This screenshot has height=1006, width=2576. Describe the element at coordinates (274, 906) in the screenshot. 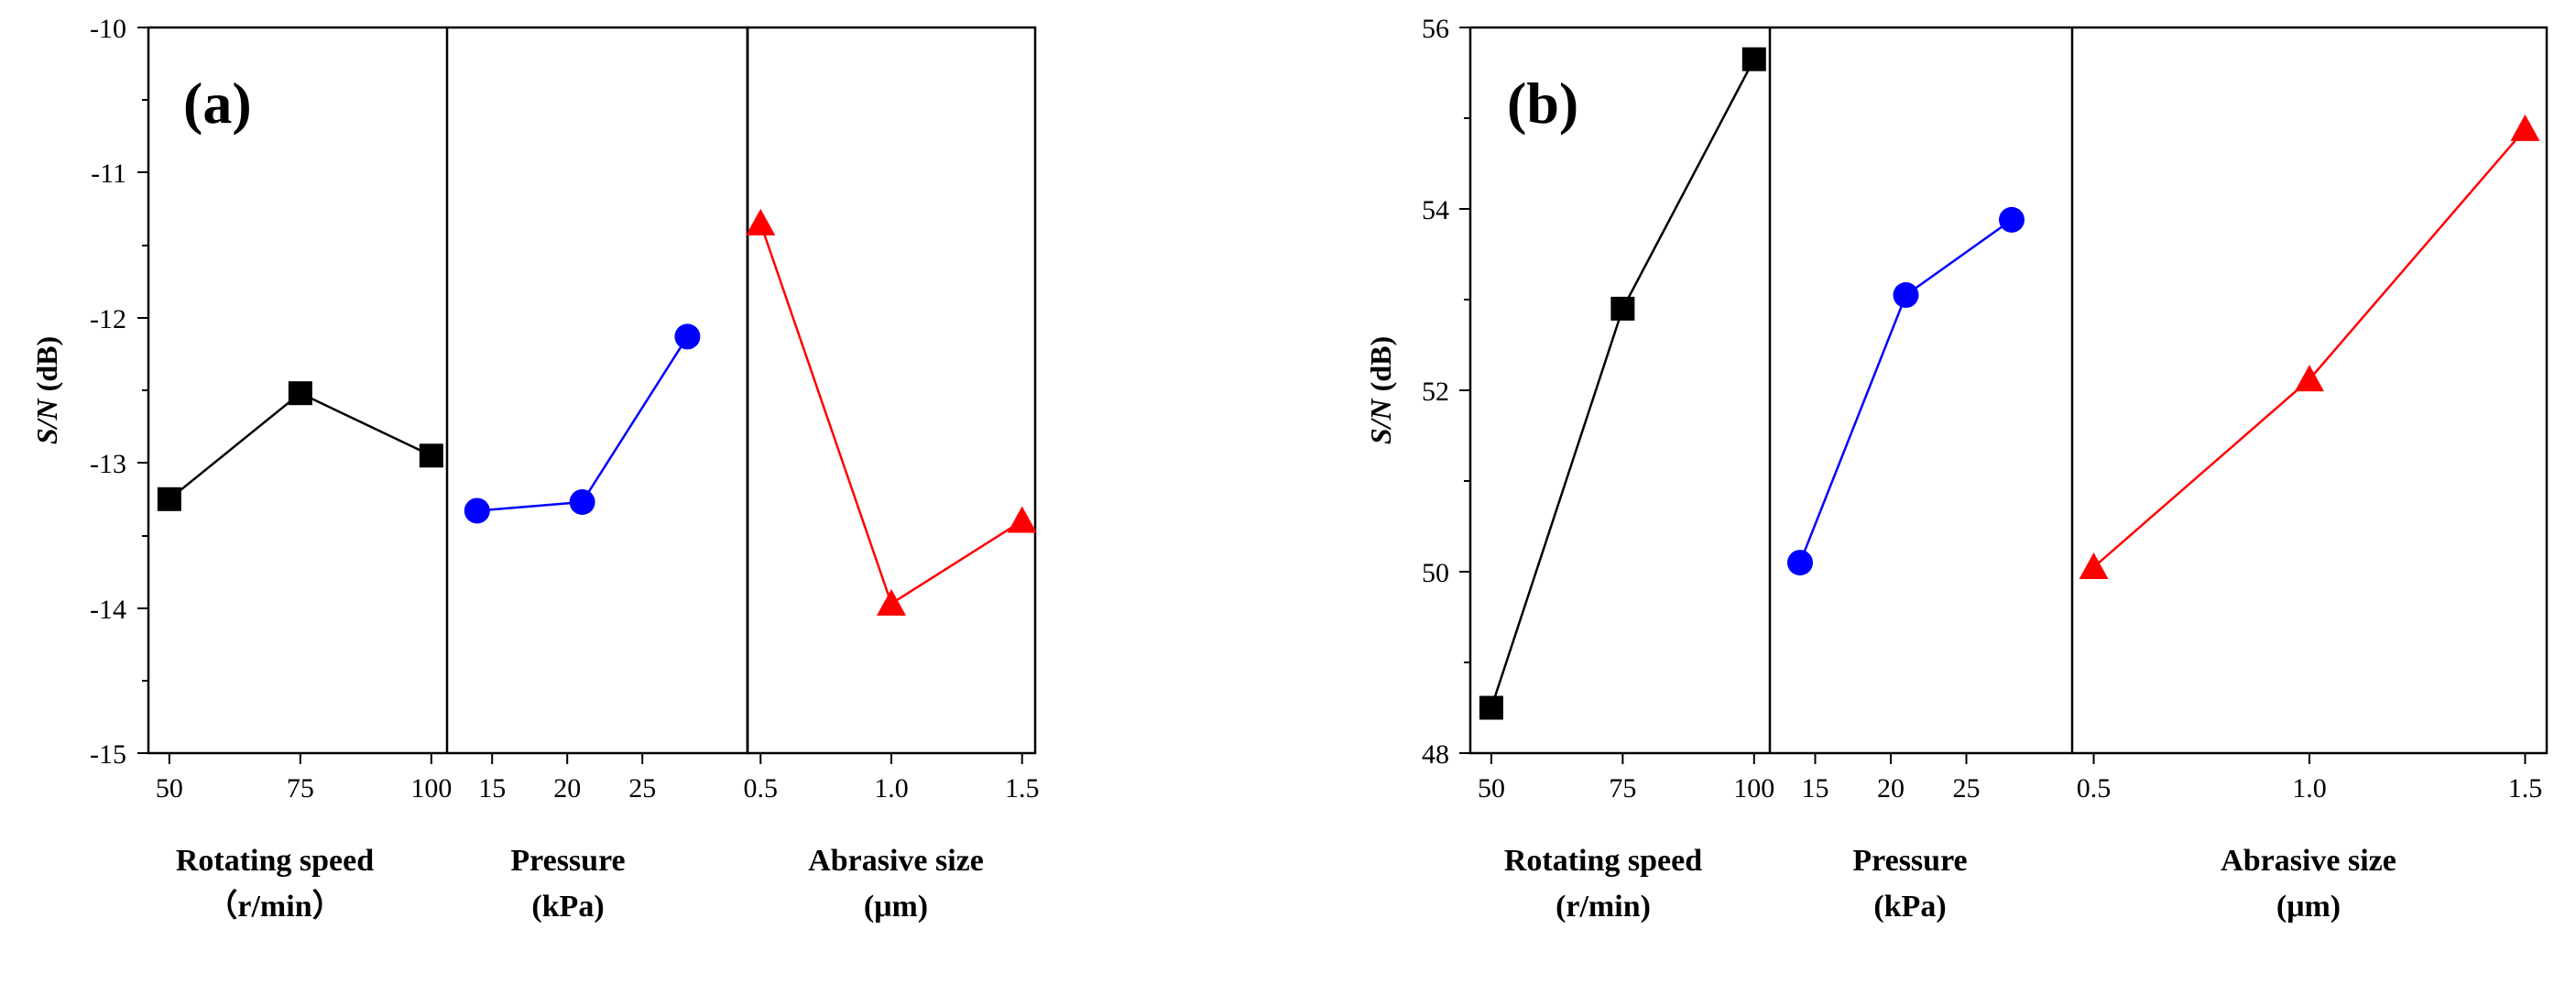

I see `panel-a-rotating-speed-unit-label: （r/min）` at that location.